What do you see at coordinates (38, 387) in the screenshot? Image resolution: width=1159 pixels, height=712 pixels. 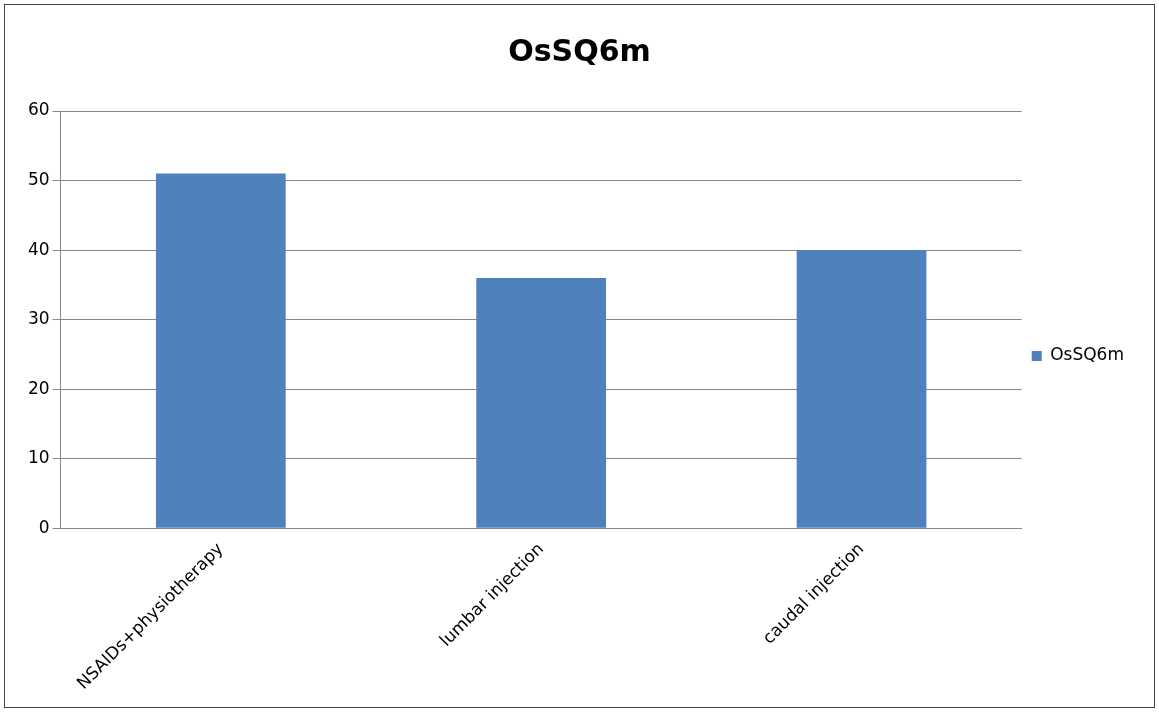 I see `y-tick-label: 20` at bounding box center [38, 387].